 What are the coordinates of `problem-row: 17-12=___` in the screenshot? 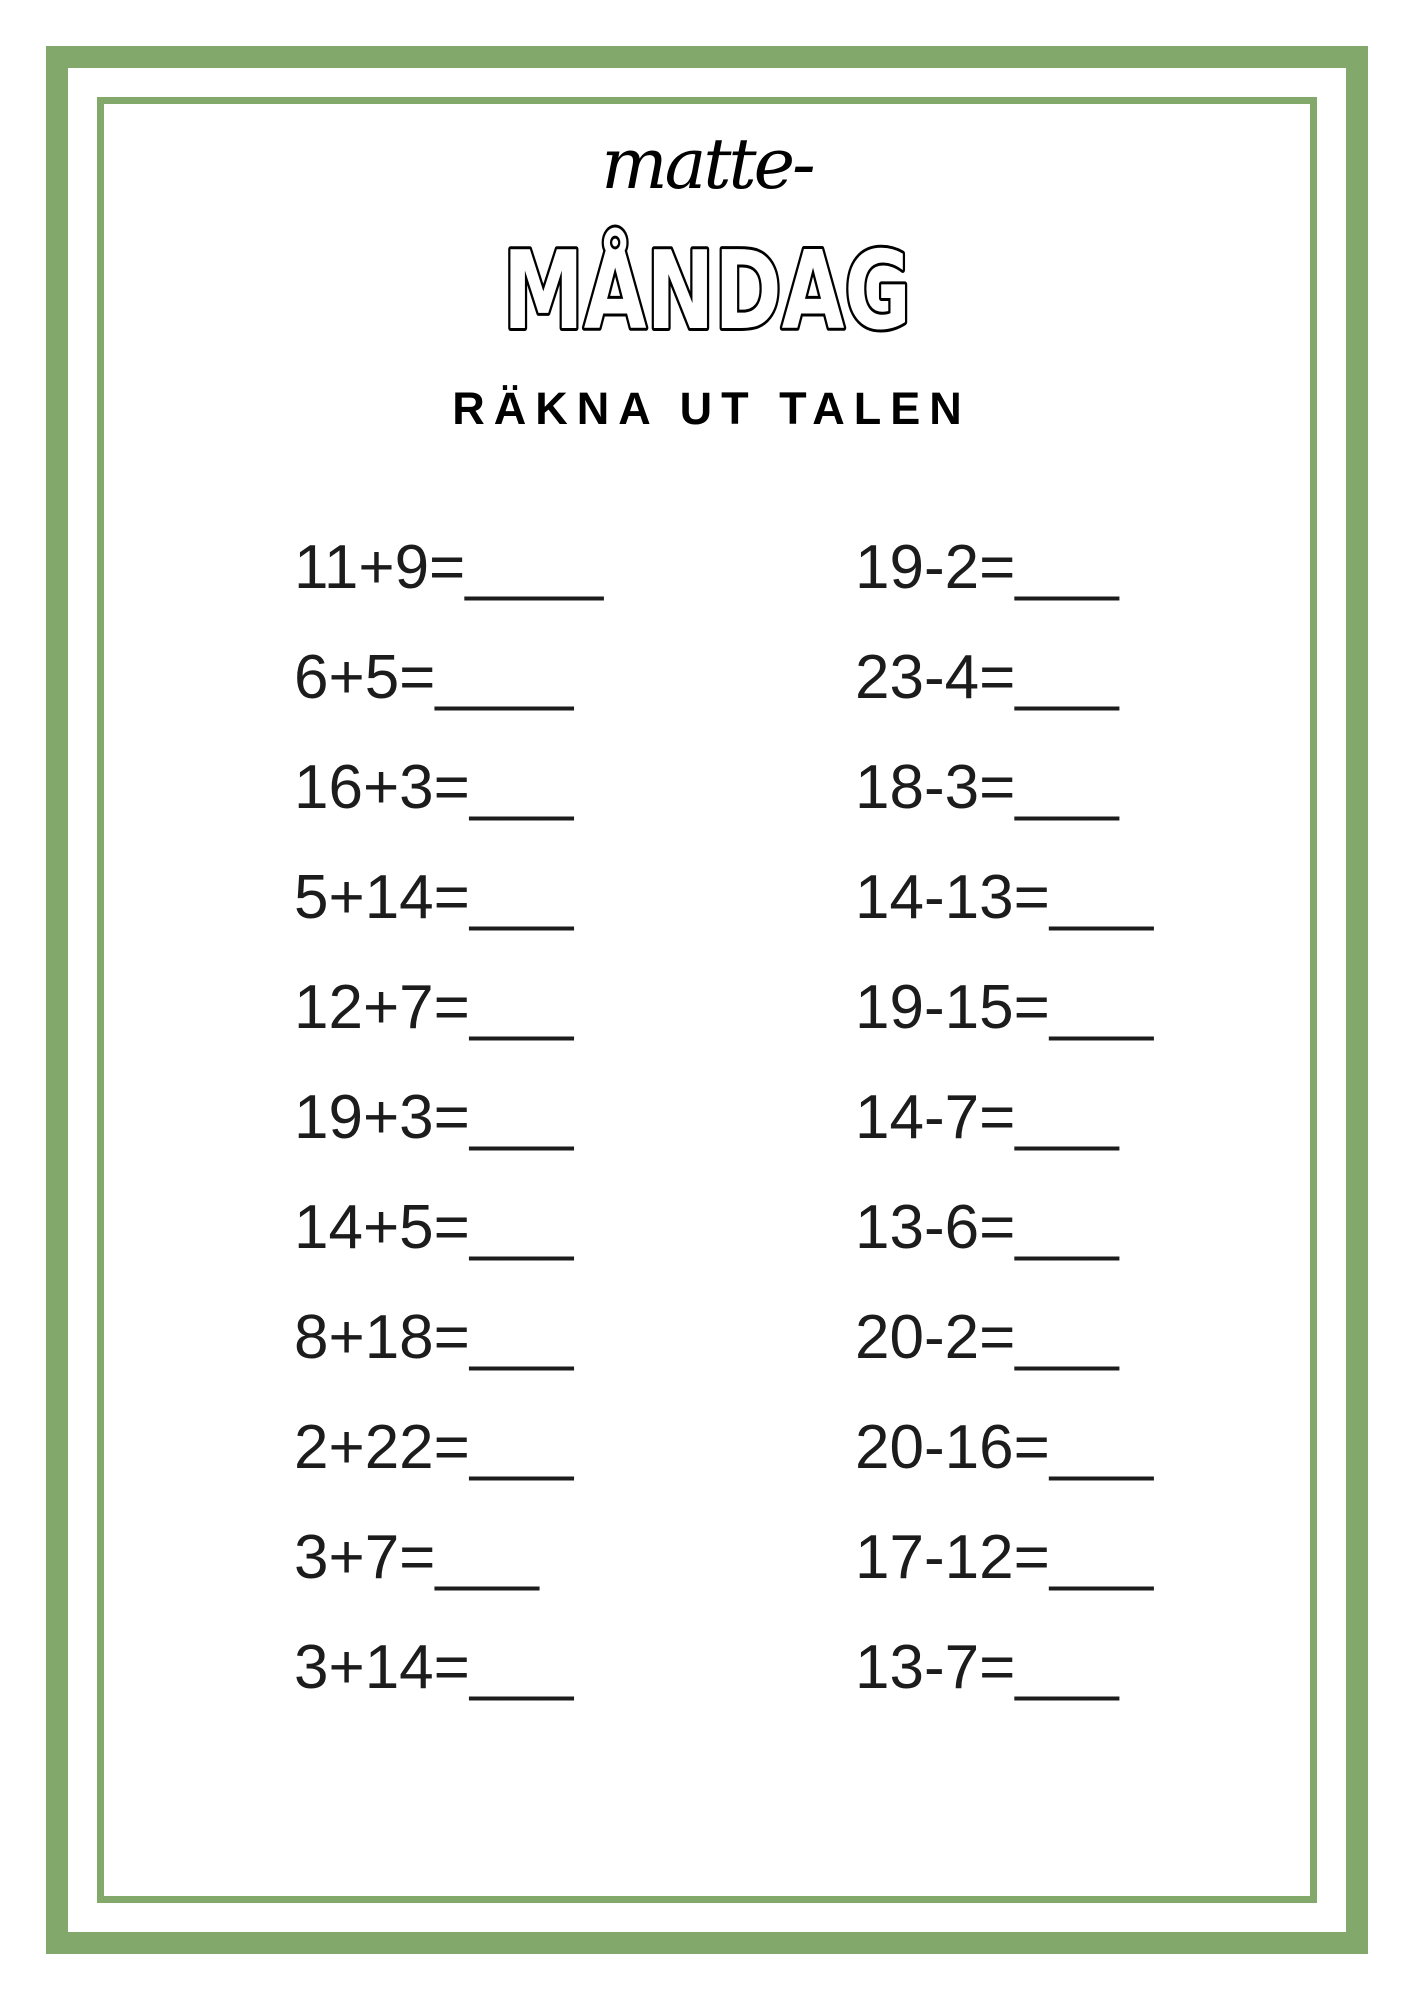 It's located at (1004, 1557).